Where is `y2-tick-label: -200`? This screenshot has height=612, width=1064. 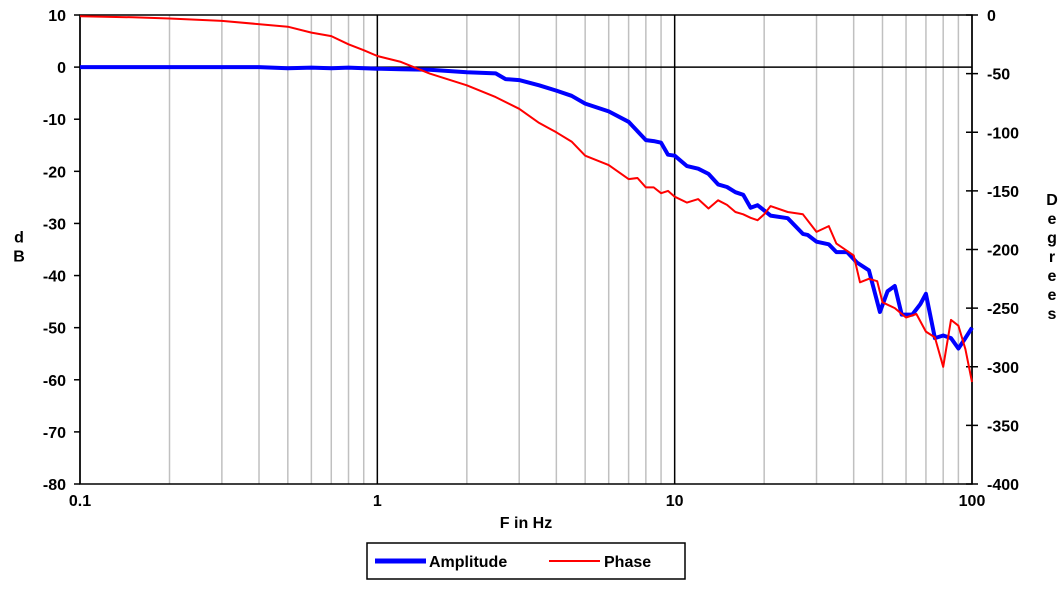 y2-tick-label: -200 is located at coordinates (1003, 251).